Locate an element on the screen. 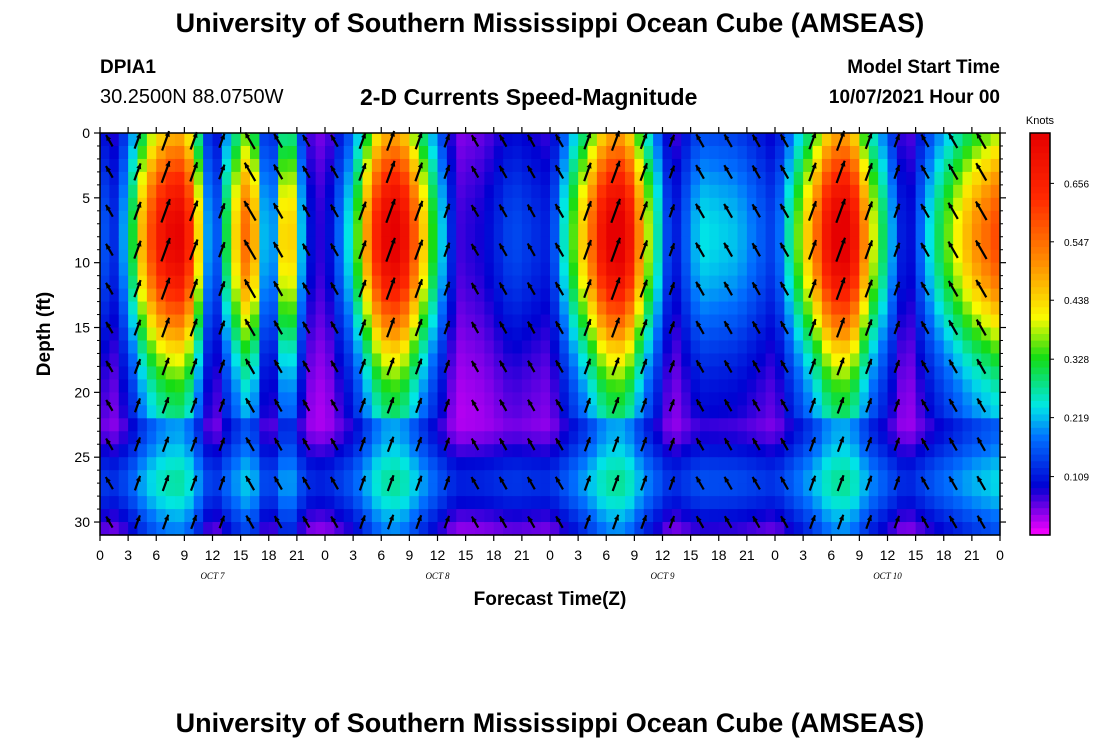  station-id: DPIA1 is located at coordinates (128, 67).